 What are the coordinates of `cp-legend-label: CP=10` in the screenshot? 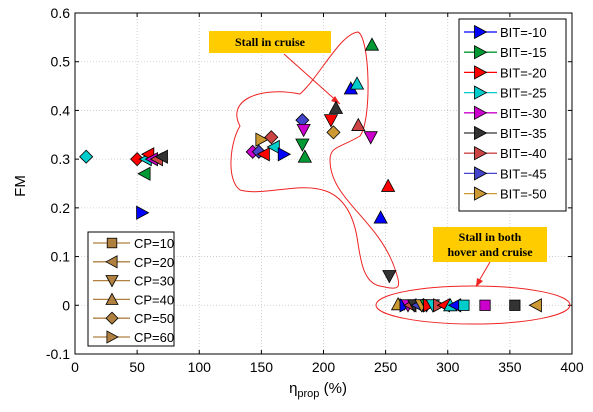 It's located at (154, 243).